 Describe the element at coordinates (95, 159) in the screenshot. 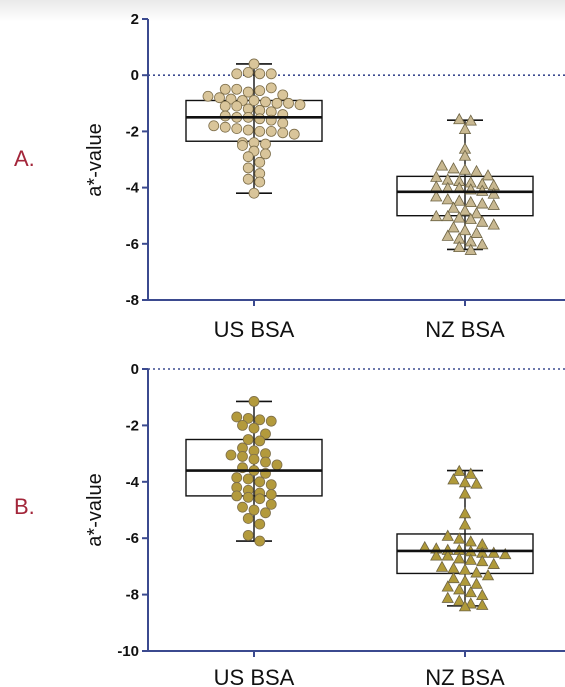

I see `panel-a-y-axis-label: a*-value` at that location.